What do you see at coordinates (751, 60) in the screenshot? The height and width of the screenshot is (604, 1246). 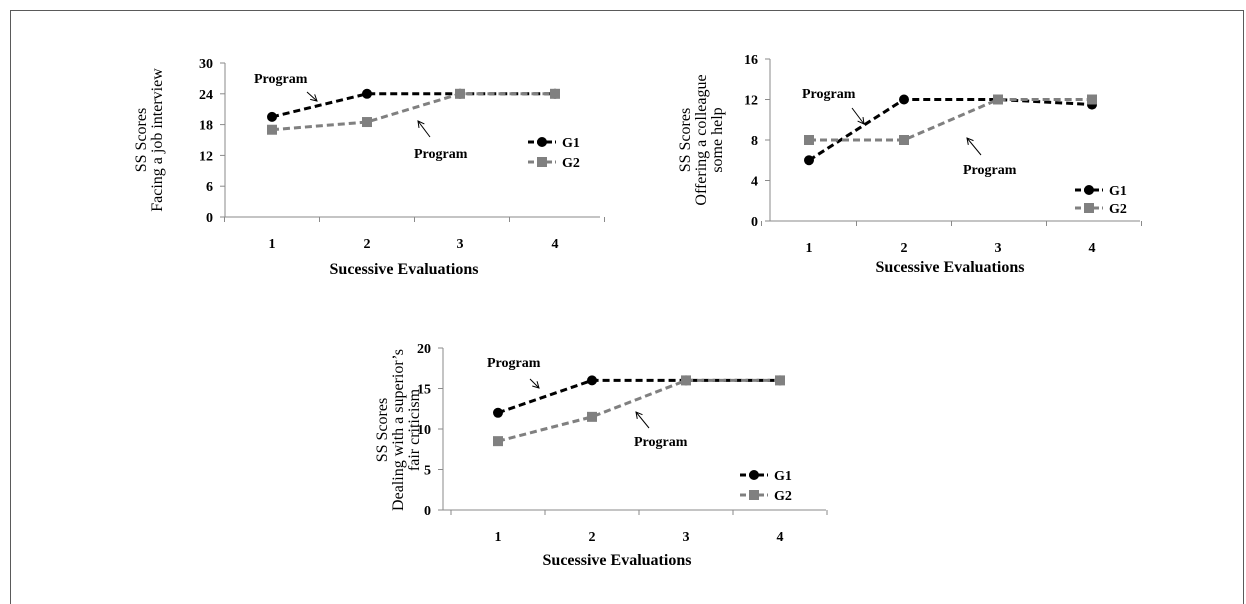 I see `chart-1-y-tick-label: 16` at bounding box center [751, 60].